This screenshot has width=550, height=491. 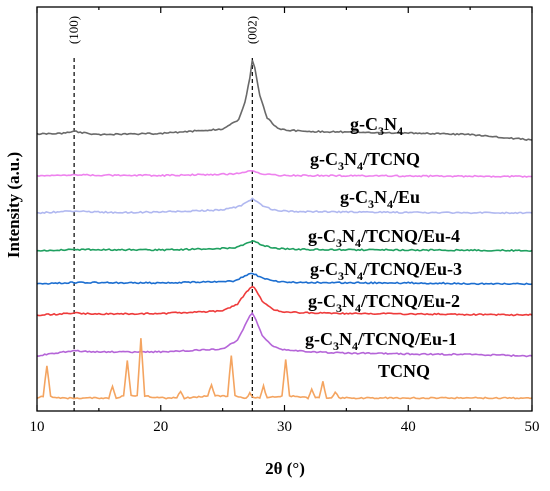 I want to click on x-tick-label: 10, so click(x=37, y=427).